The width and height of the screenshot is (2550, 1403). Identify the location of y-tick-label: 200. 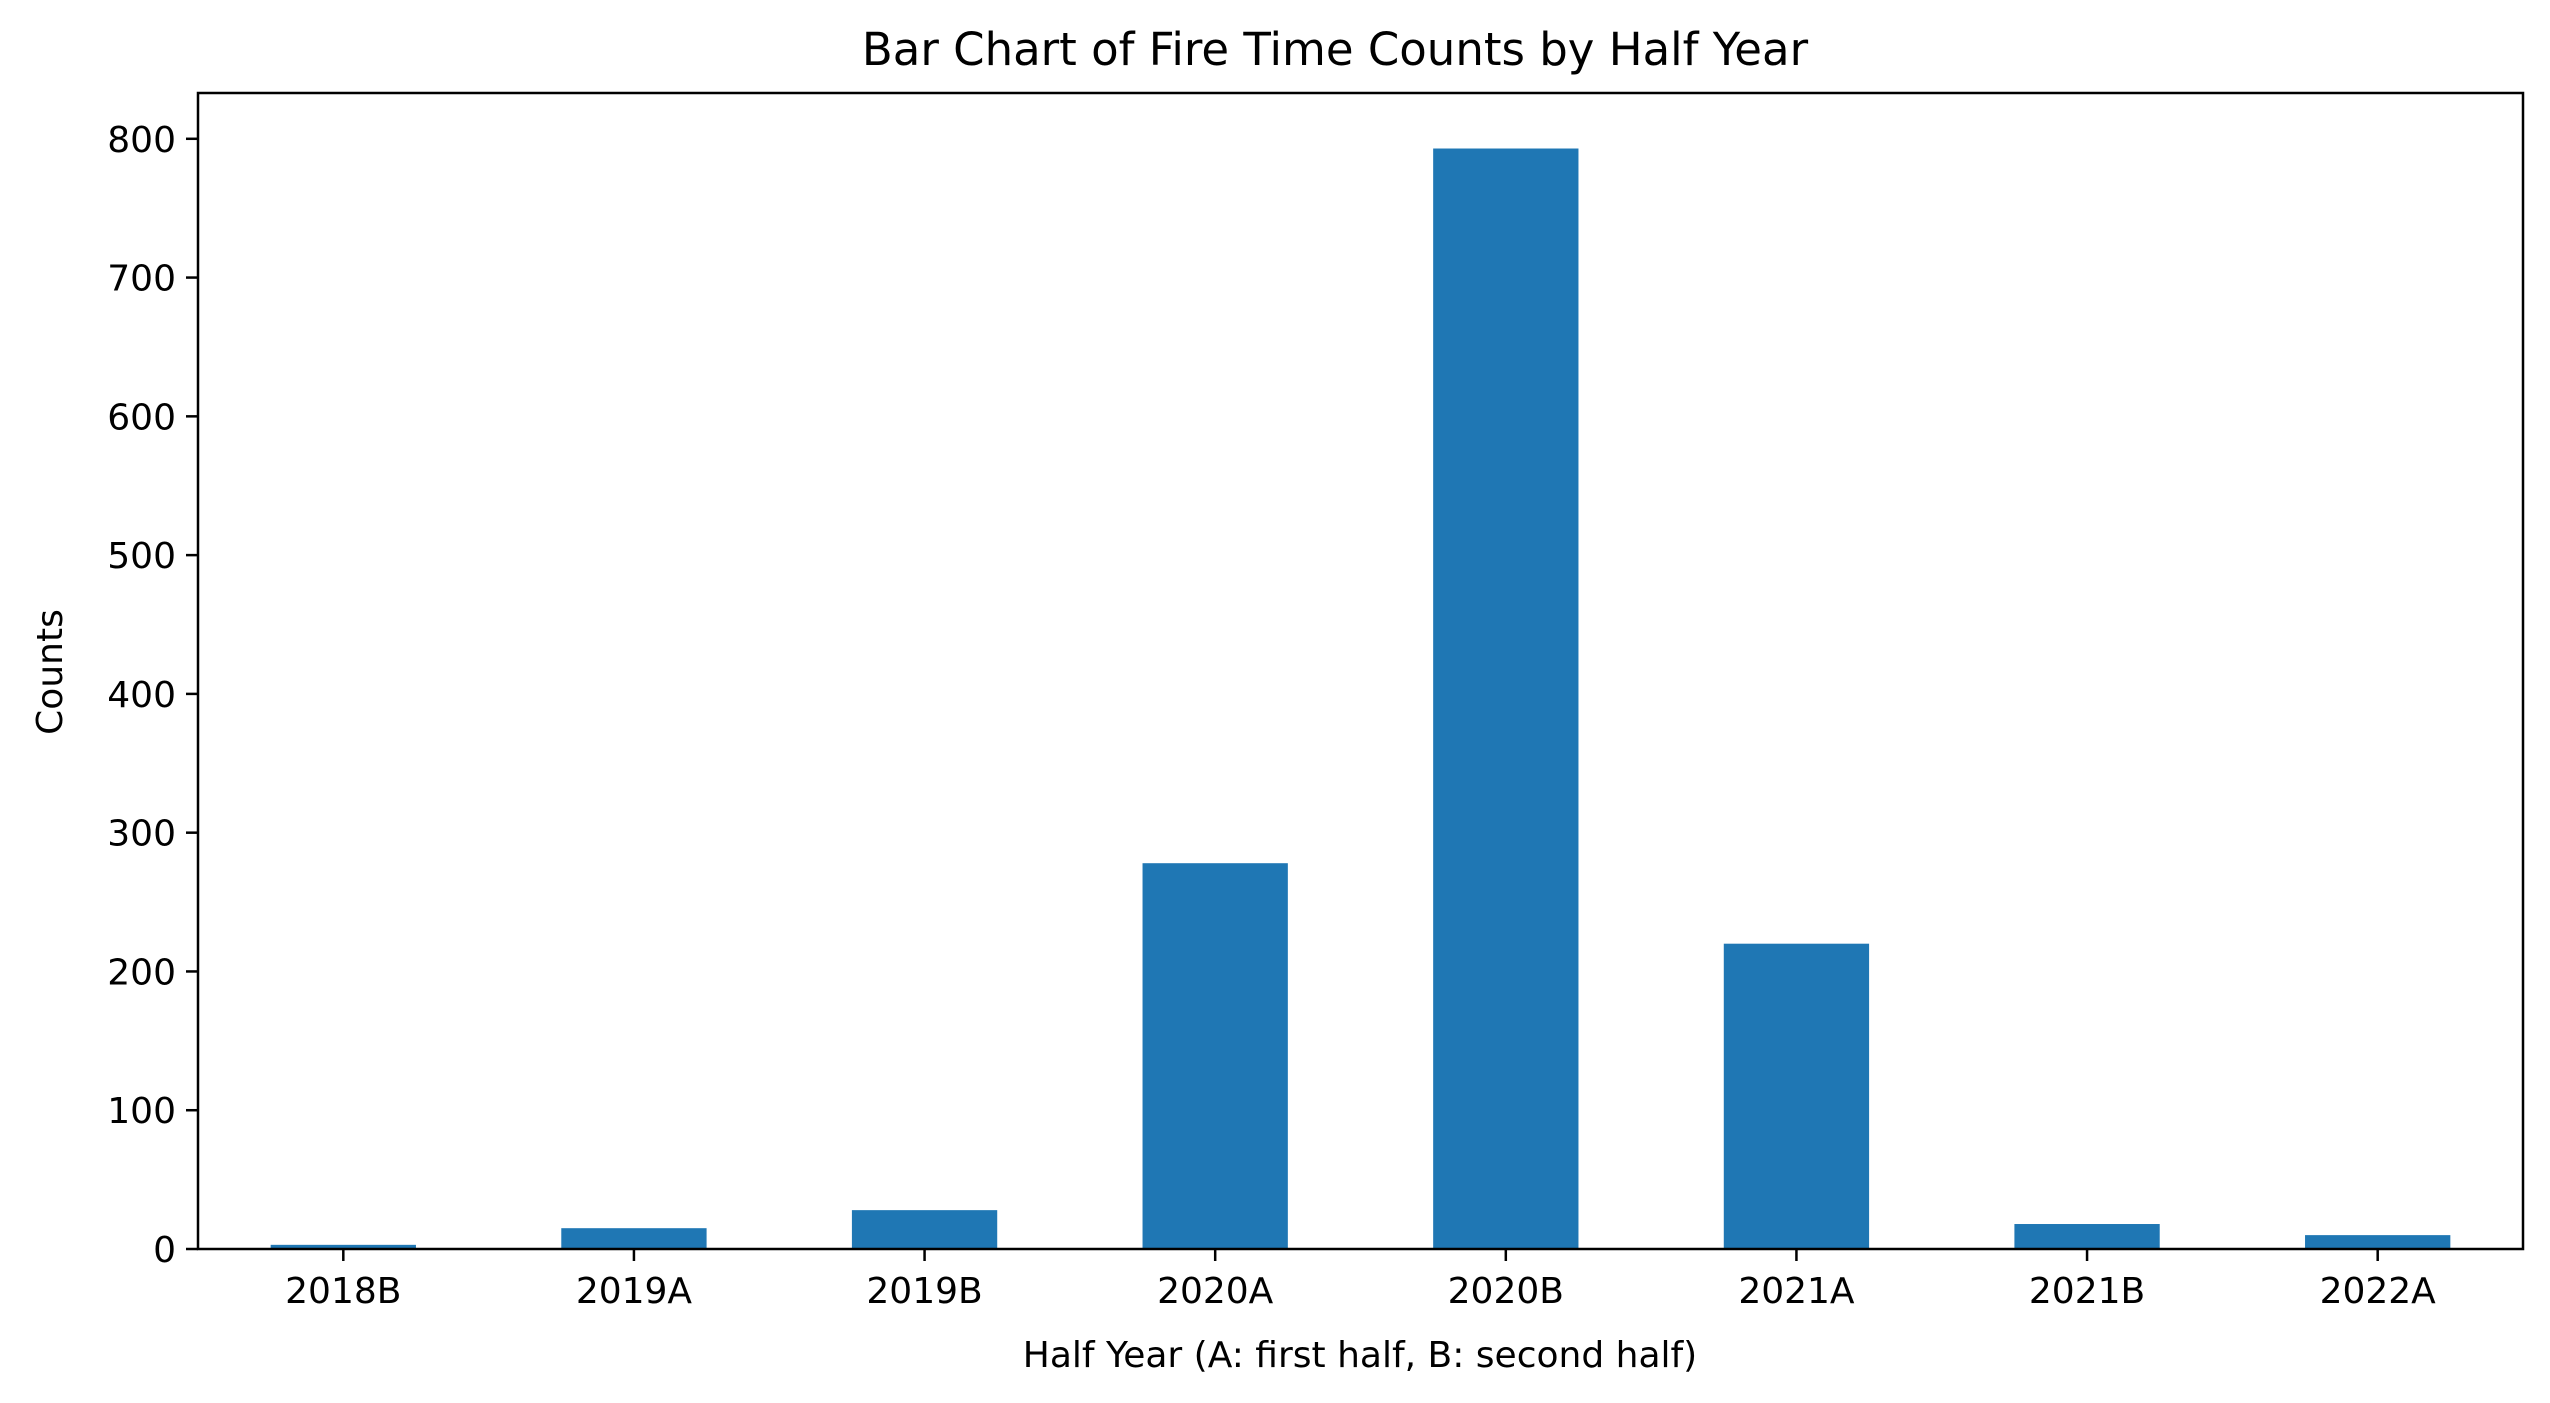
(141, 972).